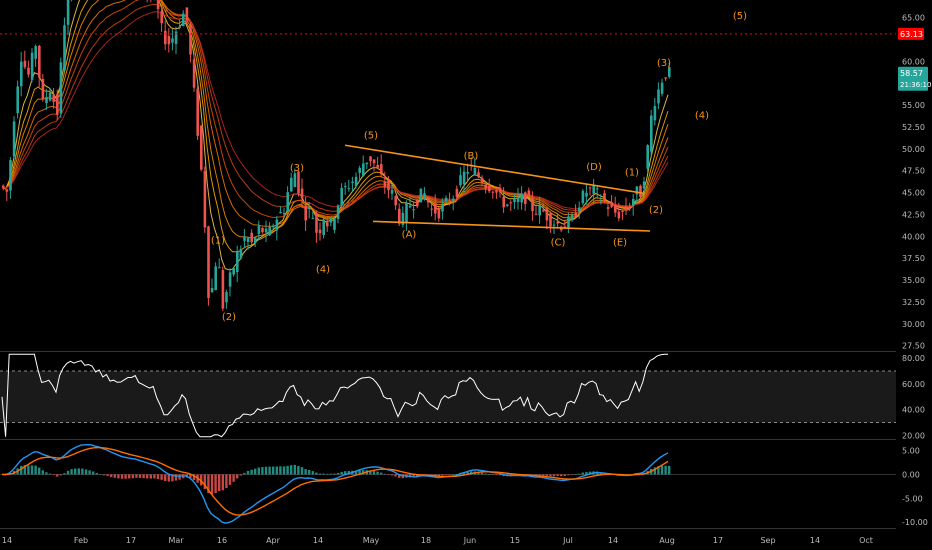  What do you see at coordinates (911, 451) in the screenshot?
I see `macd-tick-label: 5.00` at bounding box center [911, 451].